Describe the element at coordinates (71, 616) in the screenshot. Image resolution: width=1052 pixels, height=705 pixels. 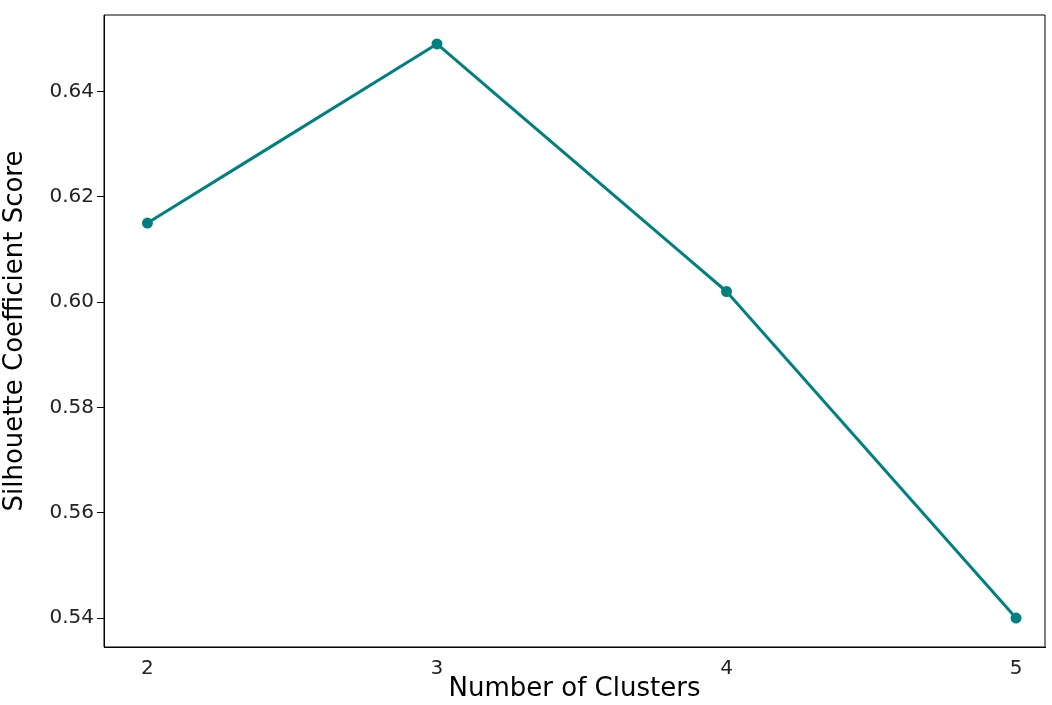
I see `y-tick-label: 0.54` at that location.